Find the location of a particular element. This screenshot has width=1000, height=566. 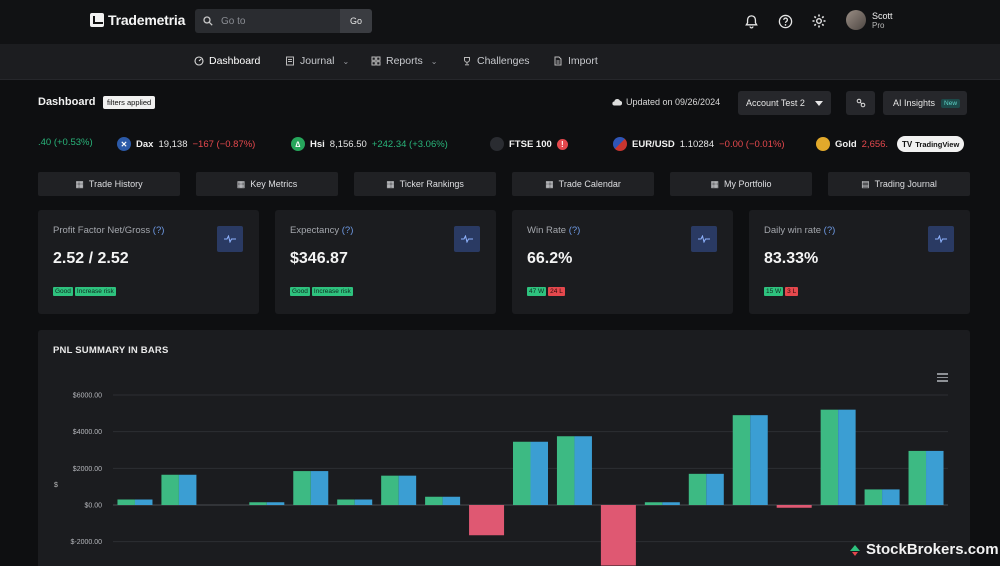

search-icon is located at coordinates (208, 21).